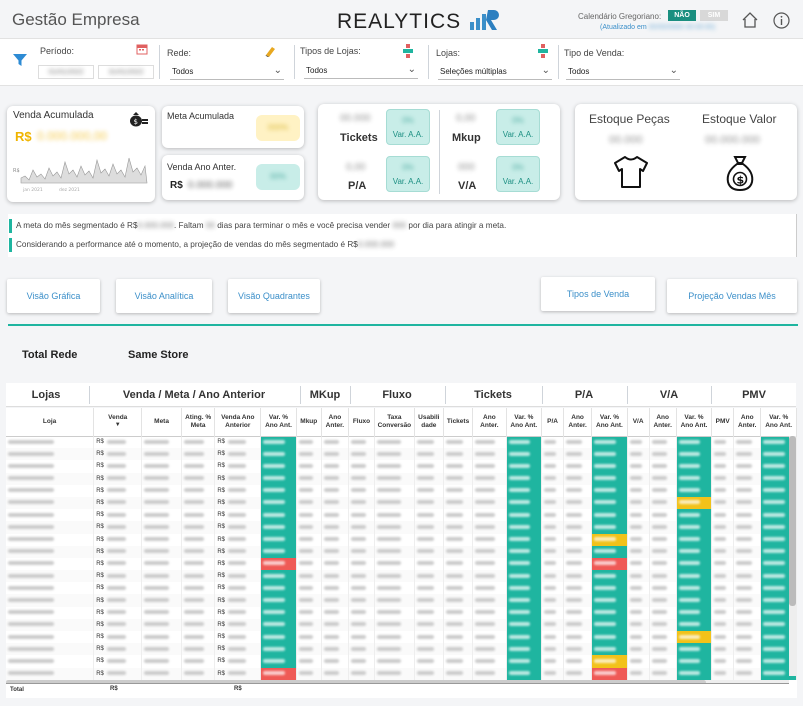  I want to click on column-header: Ating. % Meta, so click(198, 422).